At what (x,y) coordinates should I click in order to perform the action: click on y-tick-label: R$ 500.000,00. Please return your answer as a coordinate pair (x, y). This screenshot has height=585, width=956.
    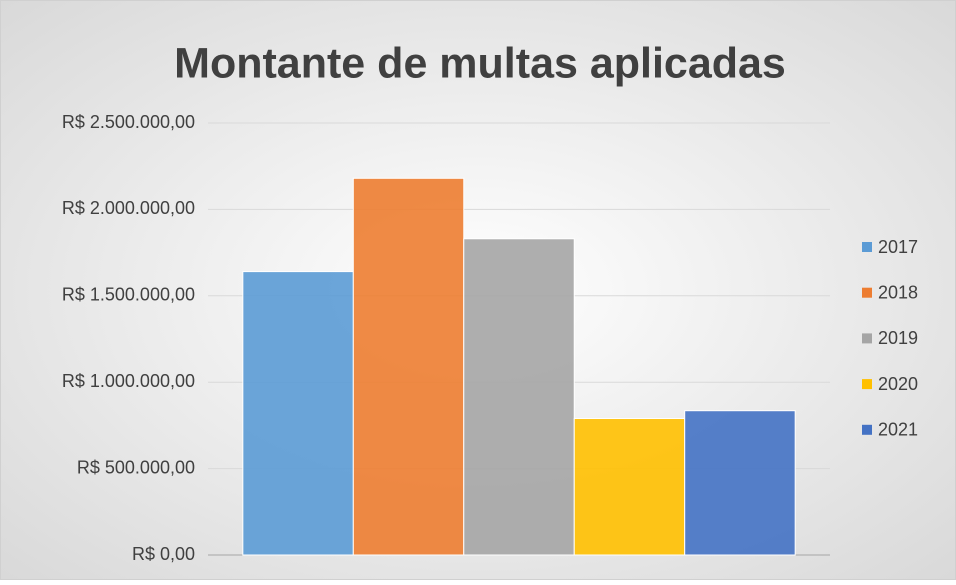
    Looking at the image, I should click on (136, 467).